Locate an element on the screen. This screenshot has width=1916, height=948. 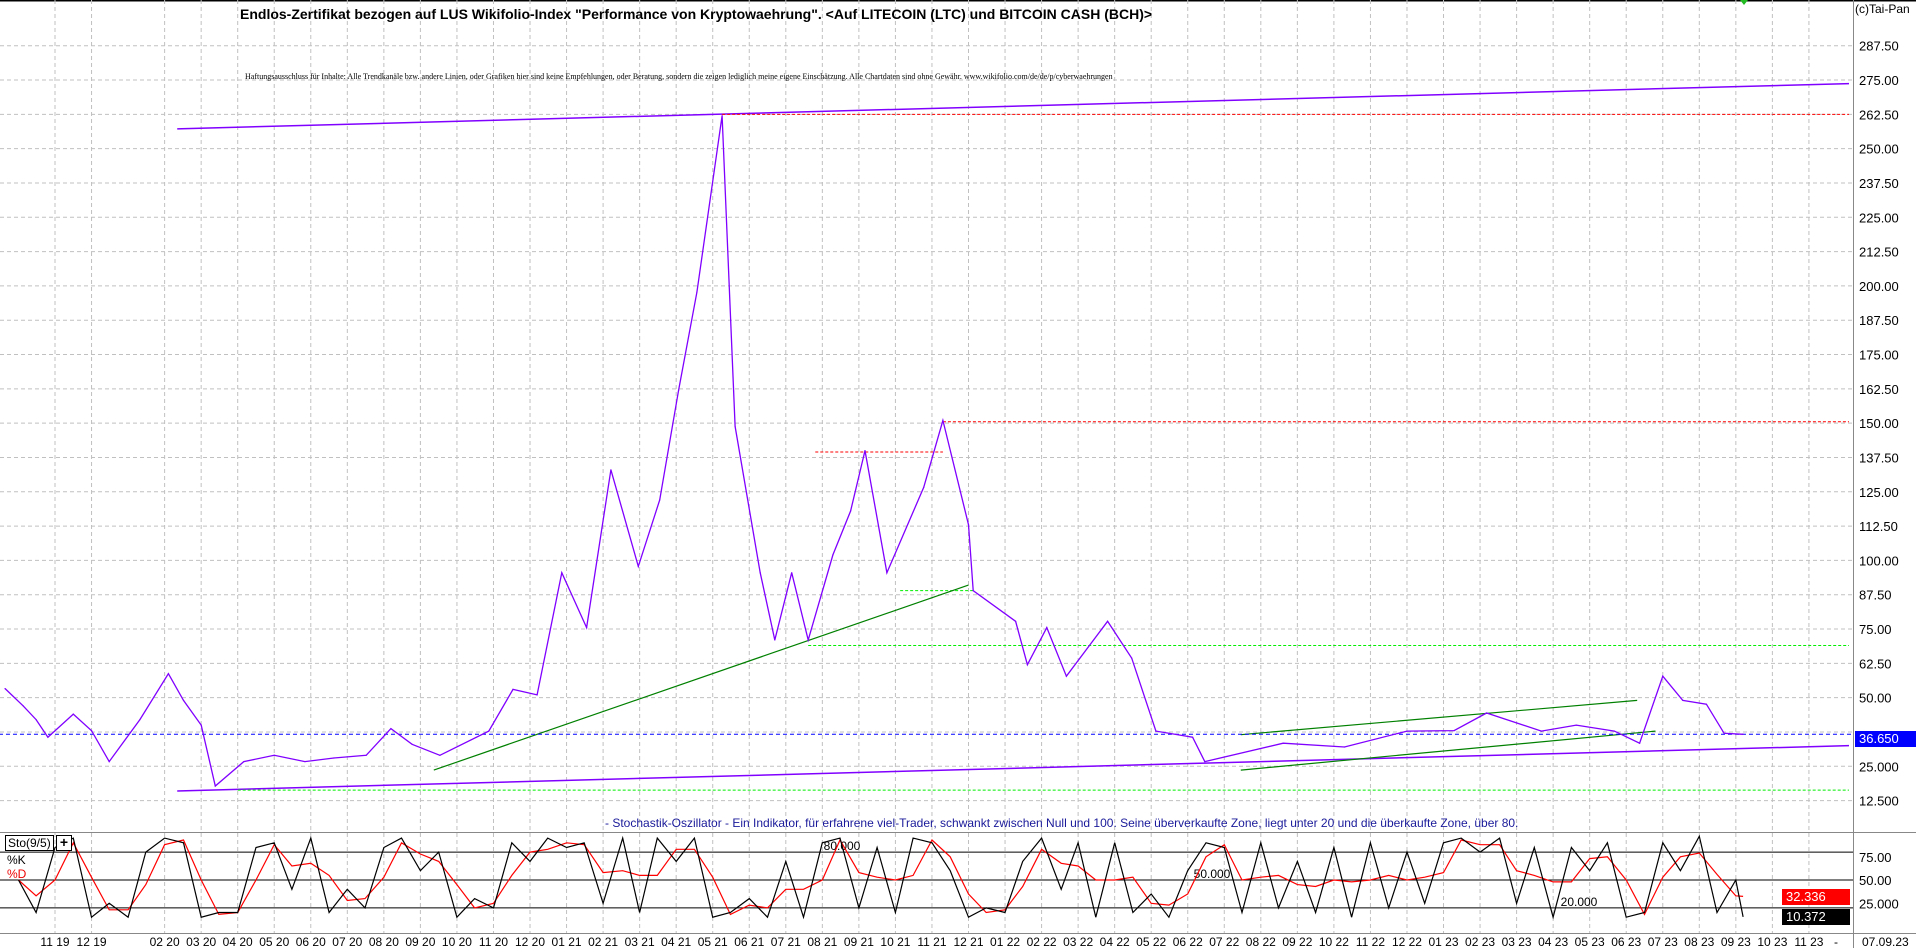
stoch-level-label: 20.000 is located at coordinates (1579, 902).